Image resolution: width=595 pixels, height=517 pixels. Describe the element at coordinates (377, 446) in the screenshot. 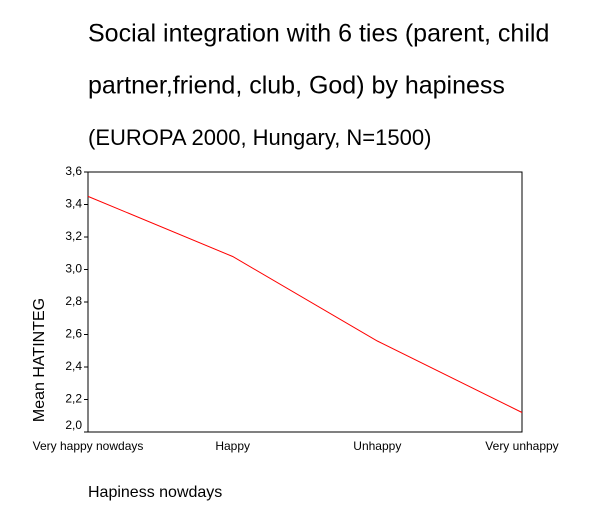

I see `x-tick-label: Unhappy` at that location.